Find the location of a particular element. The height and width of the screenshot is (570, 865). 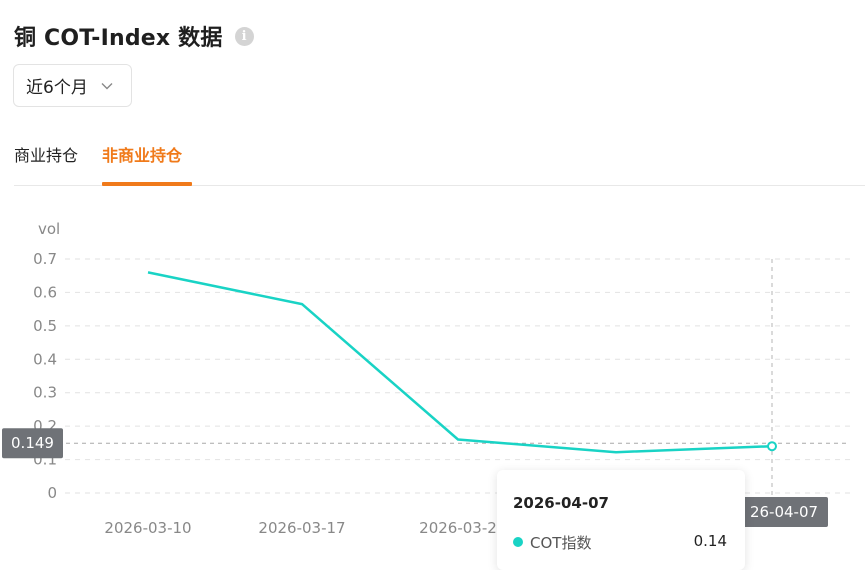

time-range-select: 近6个月 is located at coordinates (72, 85).